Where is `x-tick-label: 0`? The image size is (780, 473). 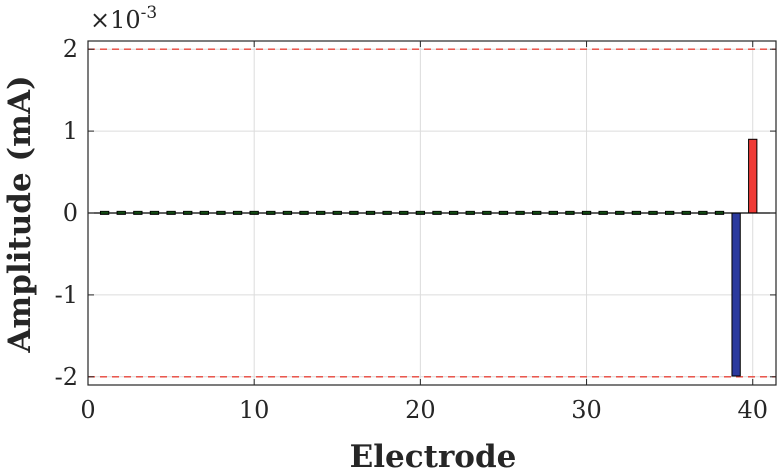 x-tick-label: 0 is located at coordinates (87, 410).